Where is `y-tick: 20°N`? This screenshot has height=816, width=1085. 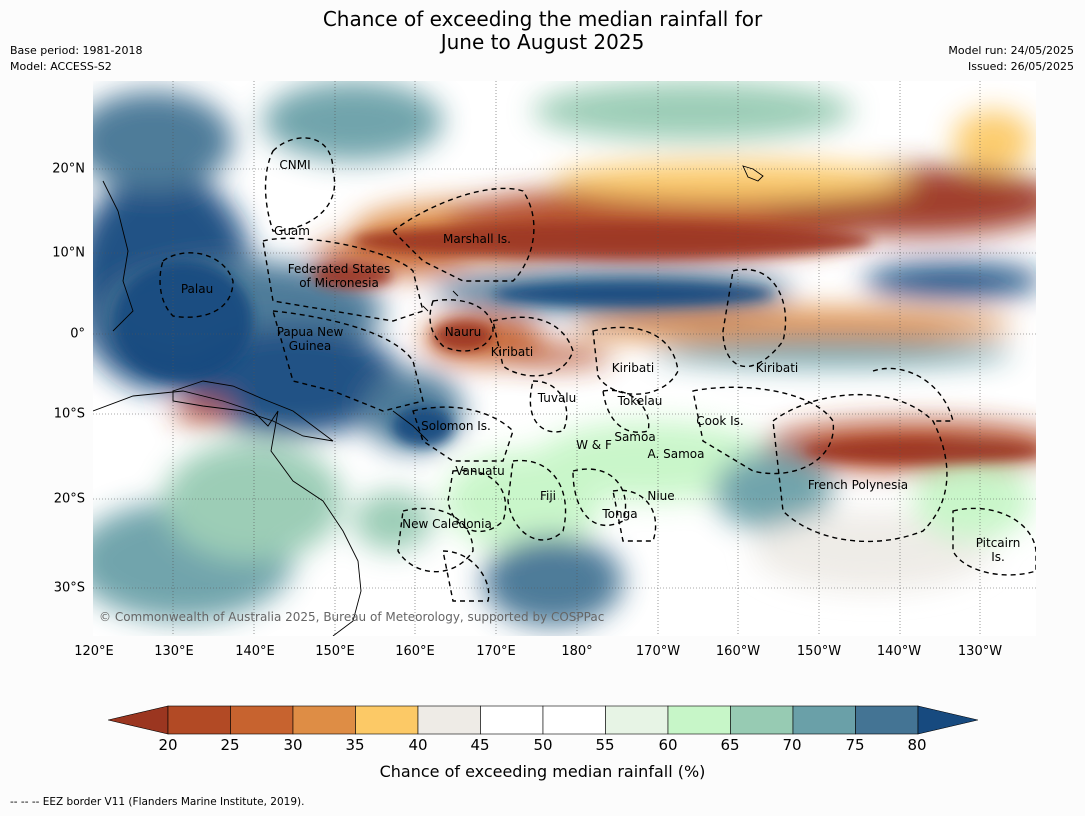 y-tick: 20°N is located at coordinates (68, 169).